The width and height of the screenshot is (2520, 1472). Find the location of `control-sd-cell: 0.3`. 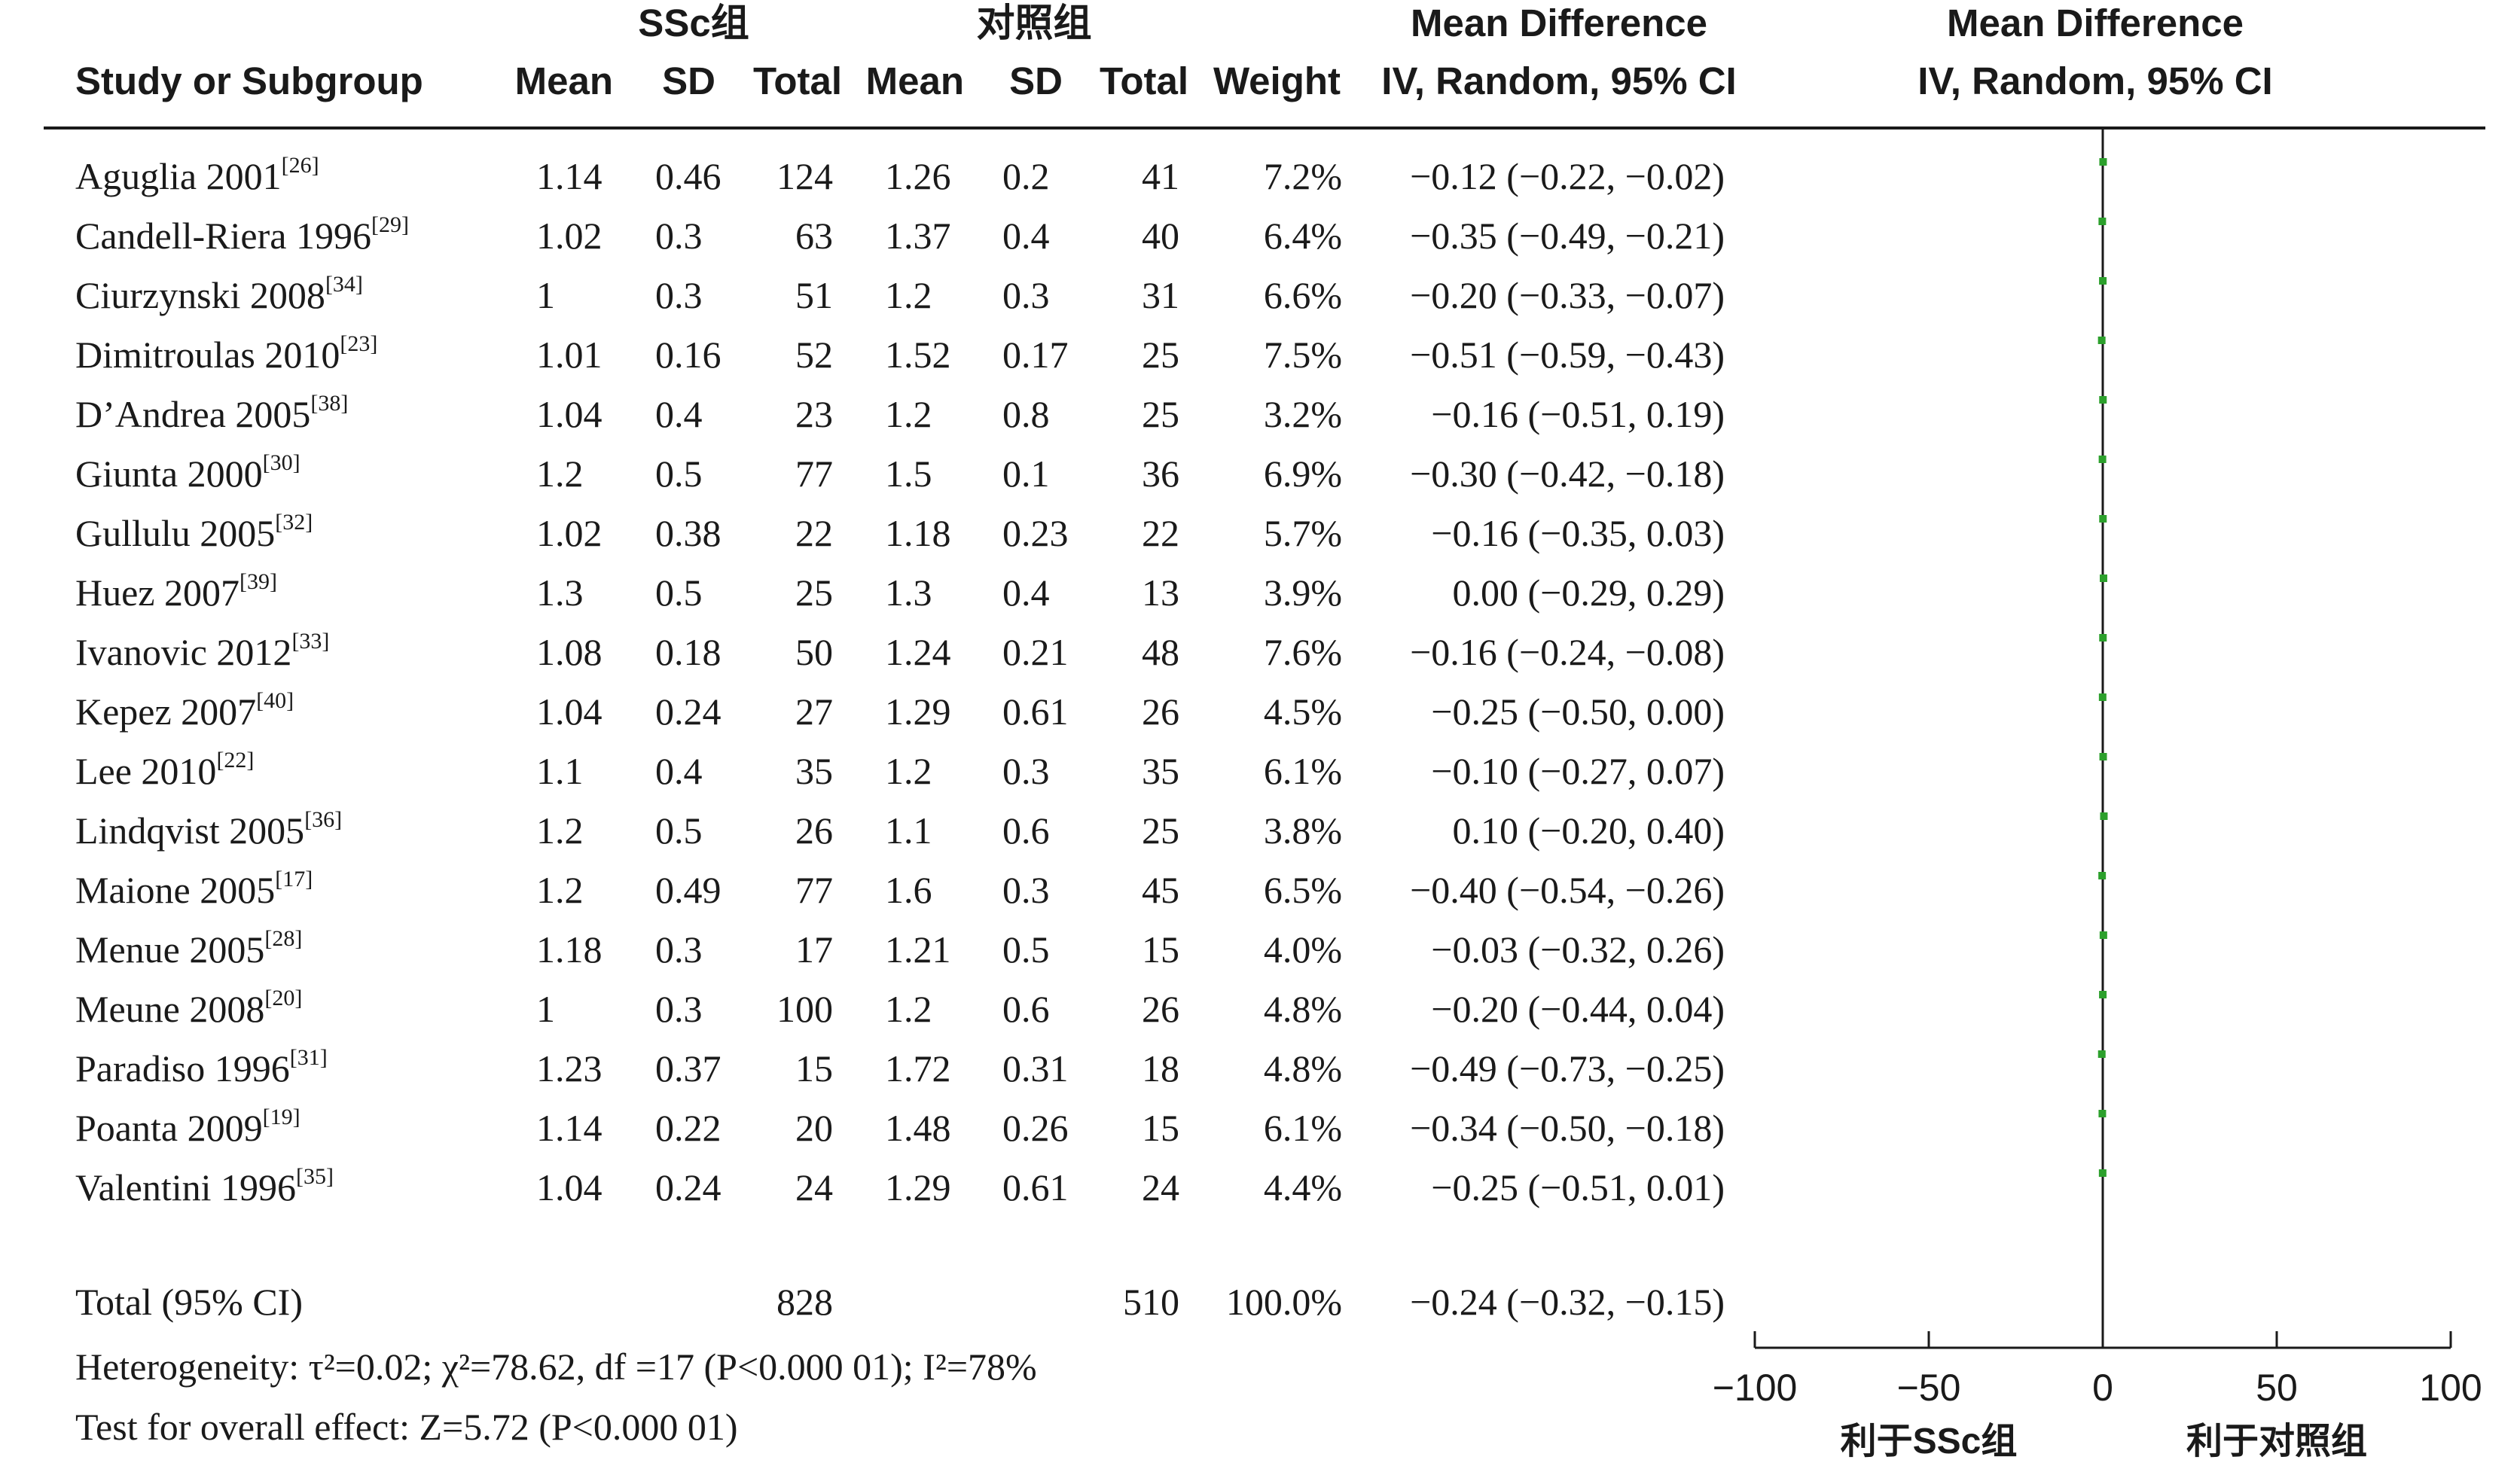

control-sd-cell: 0.3 is located at coordinates (1026, 771).